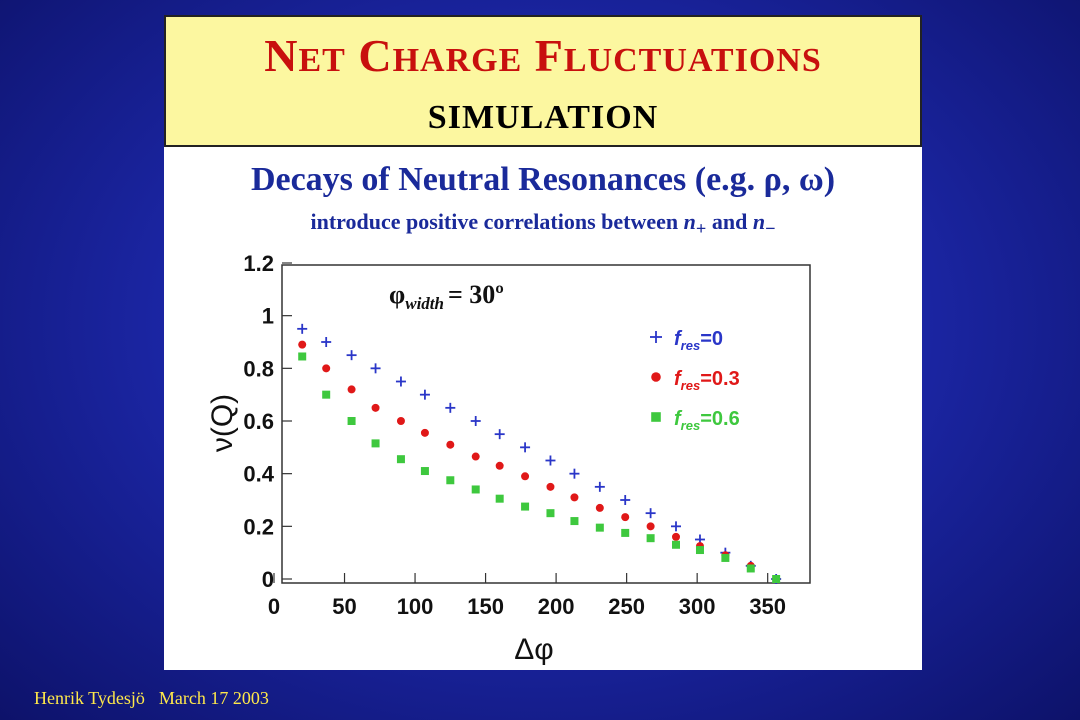  I want to click on x-tick-label: 50, so click(344, 606).